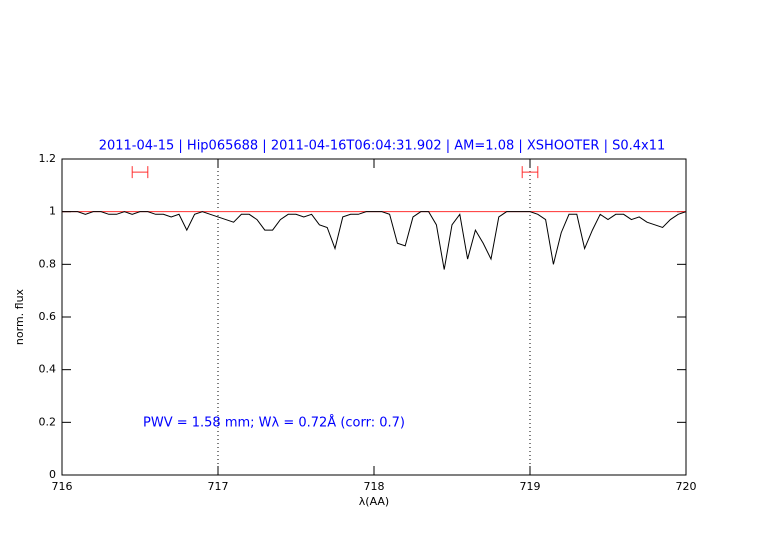 The width and height of the screenshot is (782, 542). I want to click on y-tick-label: 1.2, so click(48, 158).